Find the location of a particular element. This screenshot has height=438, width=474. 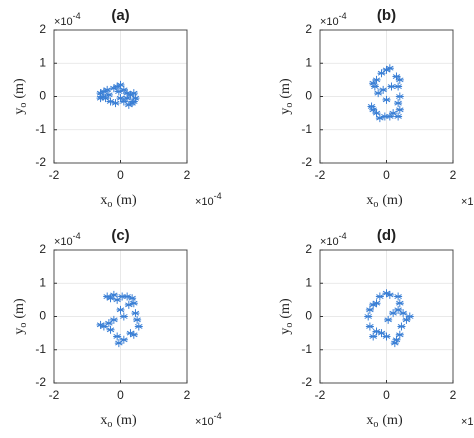

subplot-title: (b) is located at coordinates (386, 15).